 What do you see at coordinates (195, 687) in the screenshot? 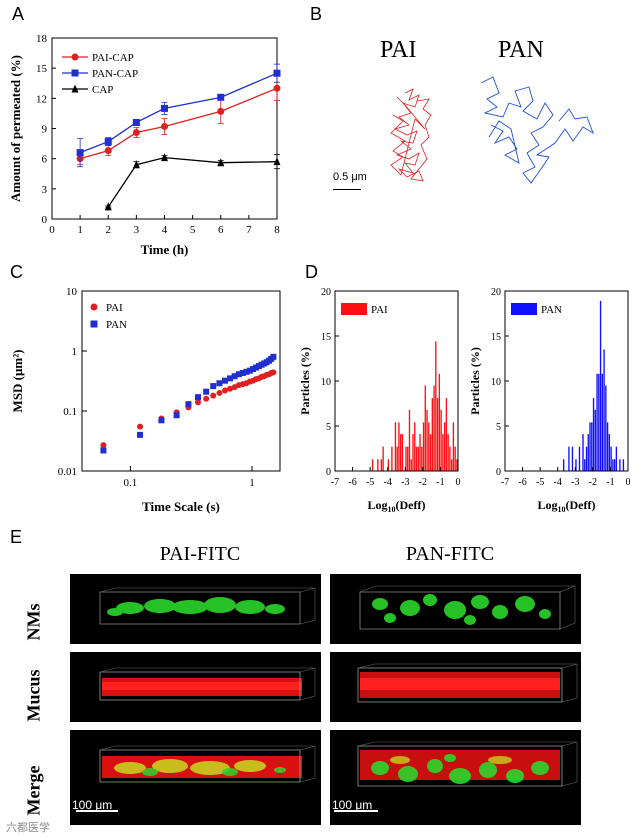
I see `micro-pai-mucus` at bounding box center [195, 687].